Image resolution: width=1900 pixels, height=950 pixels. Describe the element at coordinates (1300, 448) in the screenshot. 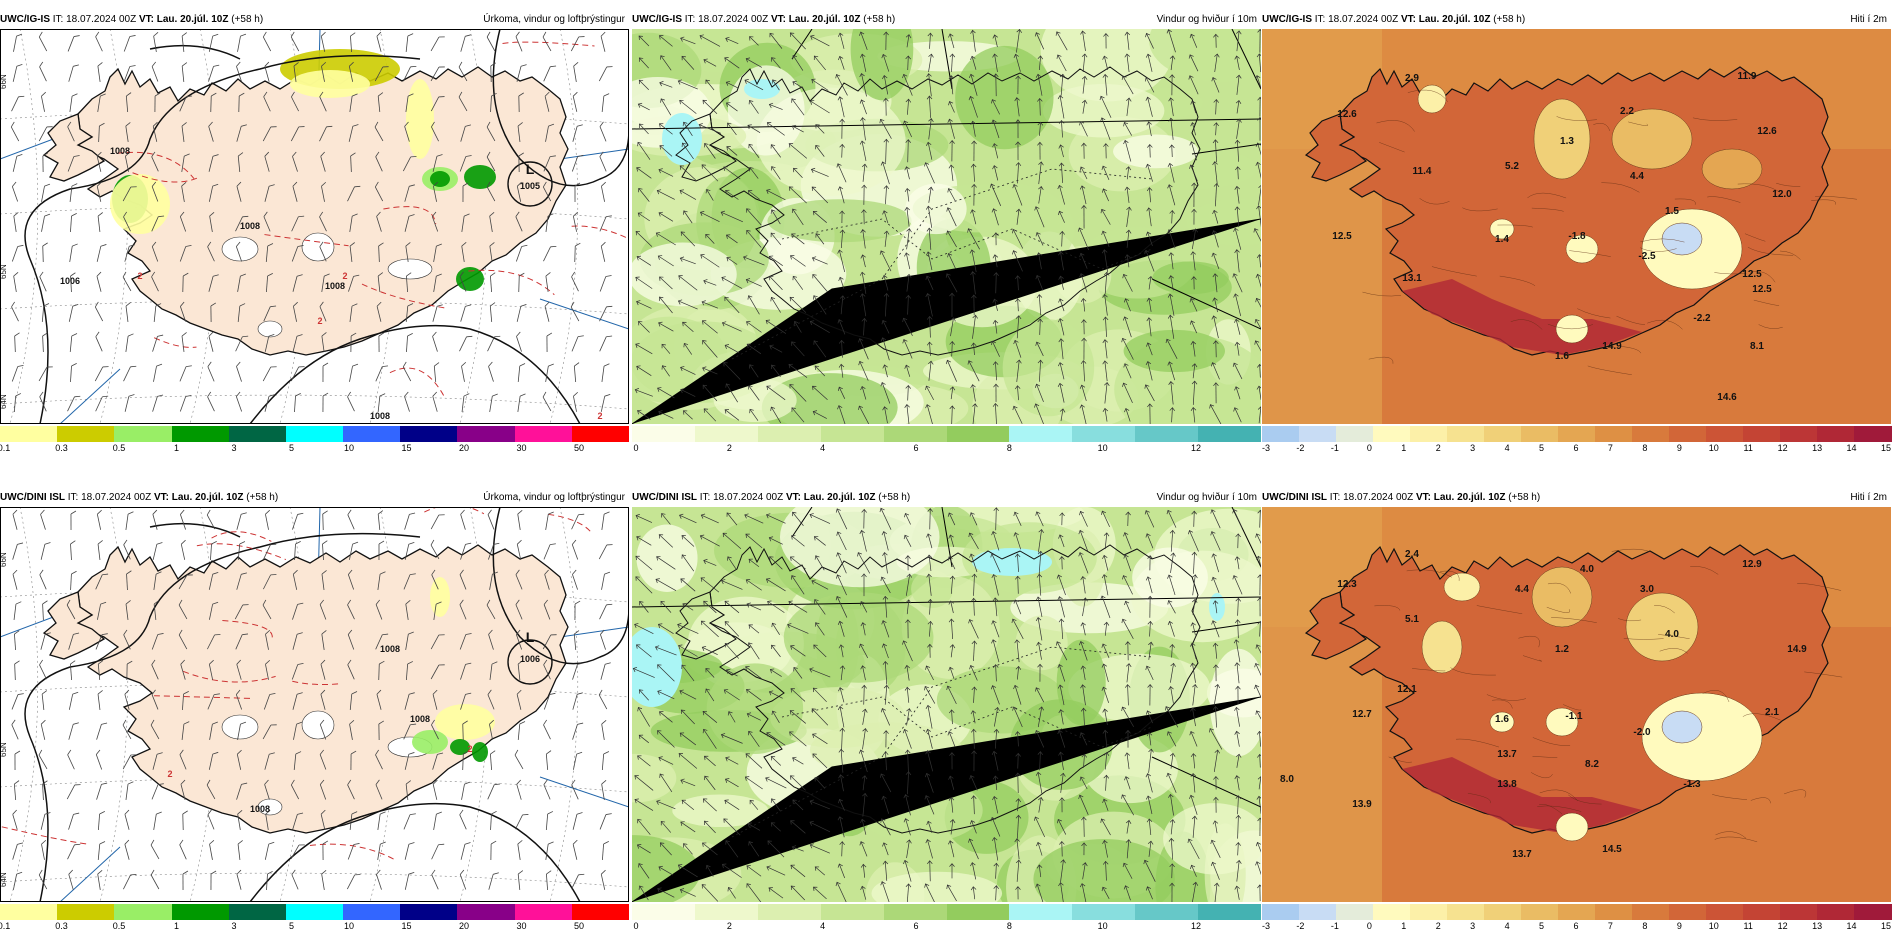

I see `colorbar-tick-label: -2` at that location.